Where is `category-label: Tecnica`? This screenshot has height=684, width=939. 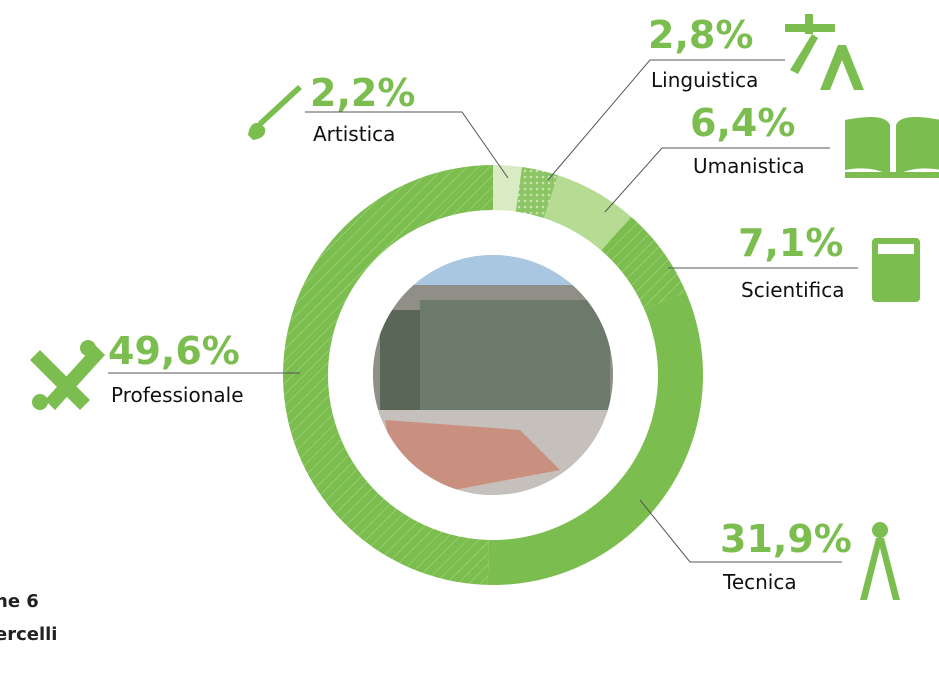 category-label: Tecnica is located at coordinates (759, 582).